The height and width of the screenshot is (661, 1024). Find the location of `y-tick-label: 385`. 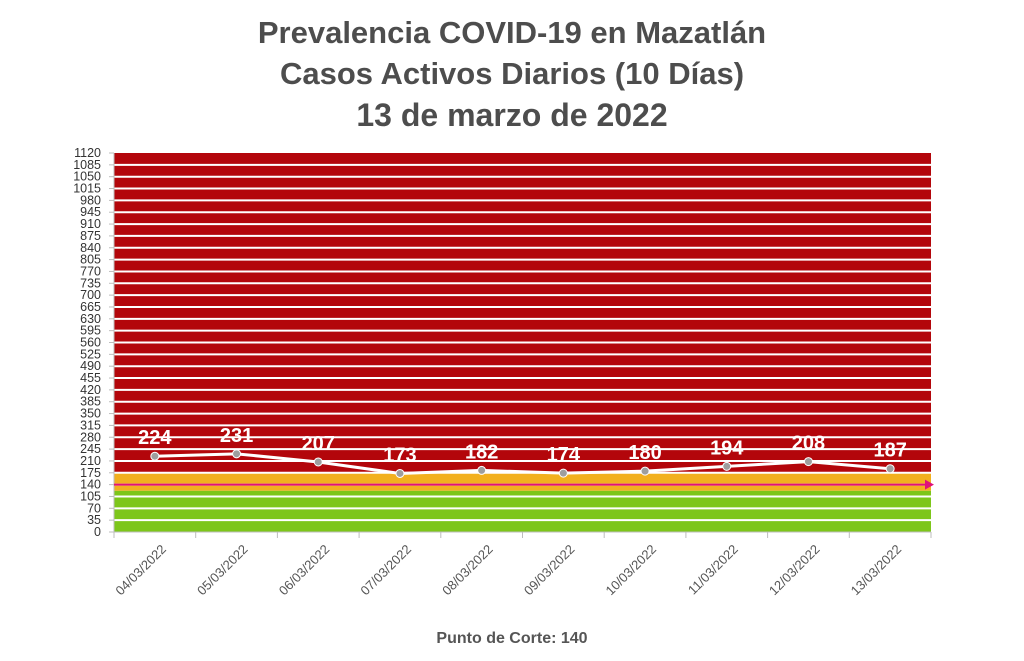

y-tick-label: 385 is located at coordinates (90, 402).